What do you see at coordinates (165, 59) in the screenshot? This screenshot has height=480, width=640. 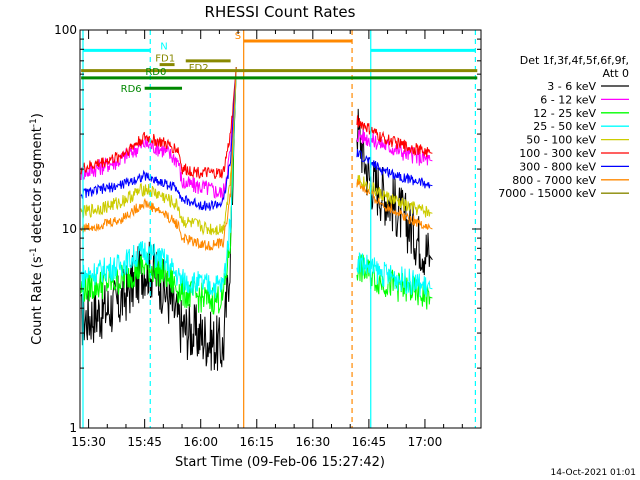 I see `FD1-label: FD1` at bounding box center [165, 59].